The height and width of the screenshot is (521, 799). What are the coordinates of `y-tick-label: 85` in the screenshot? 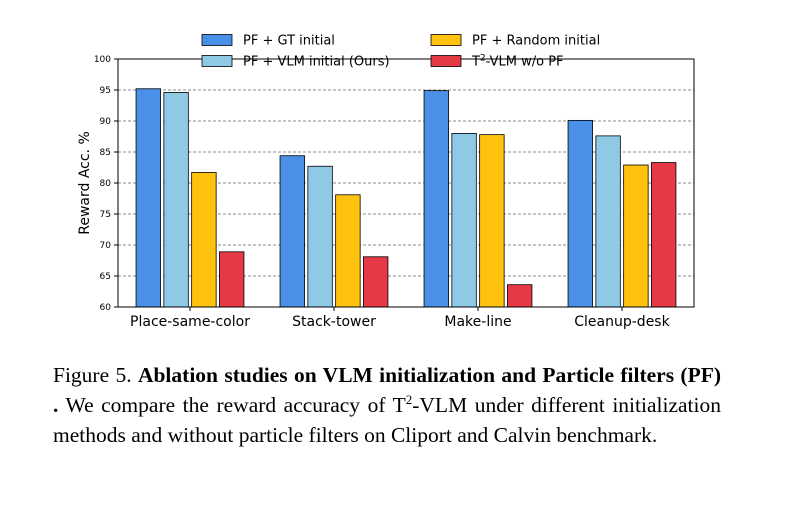 It's located at (105, 153).